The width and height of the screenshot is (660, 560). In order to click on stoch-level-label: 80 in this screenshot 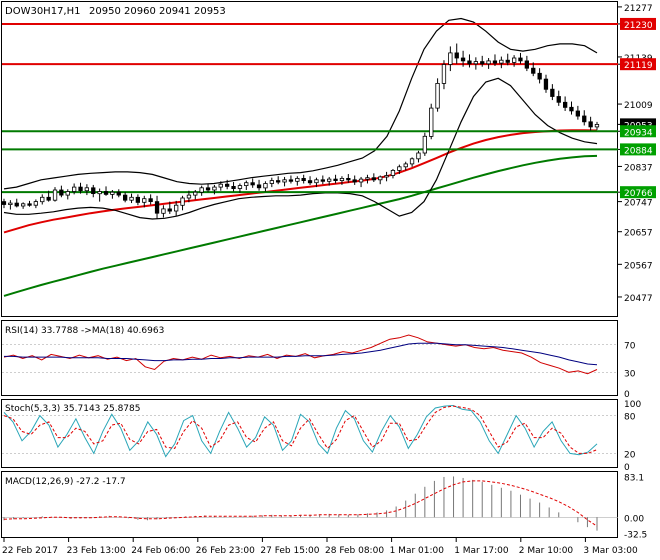, I will do `click(630, 418)`.